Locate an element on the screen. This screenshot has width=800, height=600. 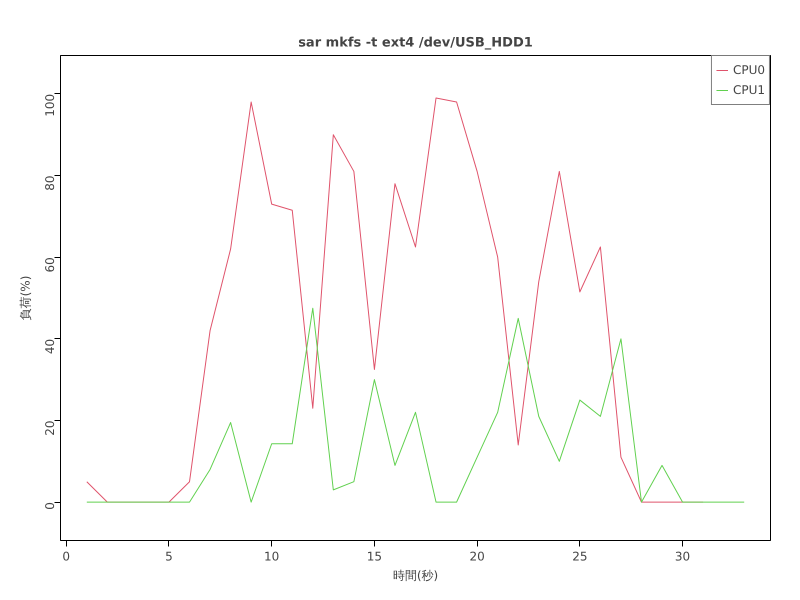
chart-title: sar mkfs -t ext4 /dev/USB_HDD1 is located at coordinates (415, 43).